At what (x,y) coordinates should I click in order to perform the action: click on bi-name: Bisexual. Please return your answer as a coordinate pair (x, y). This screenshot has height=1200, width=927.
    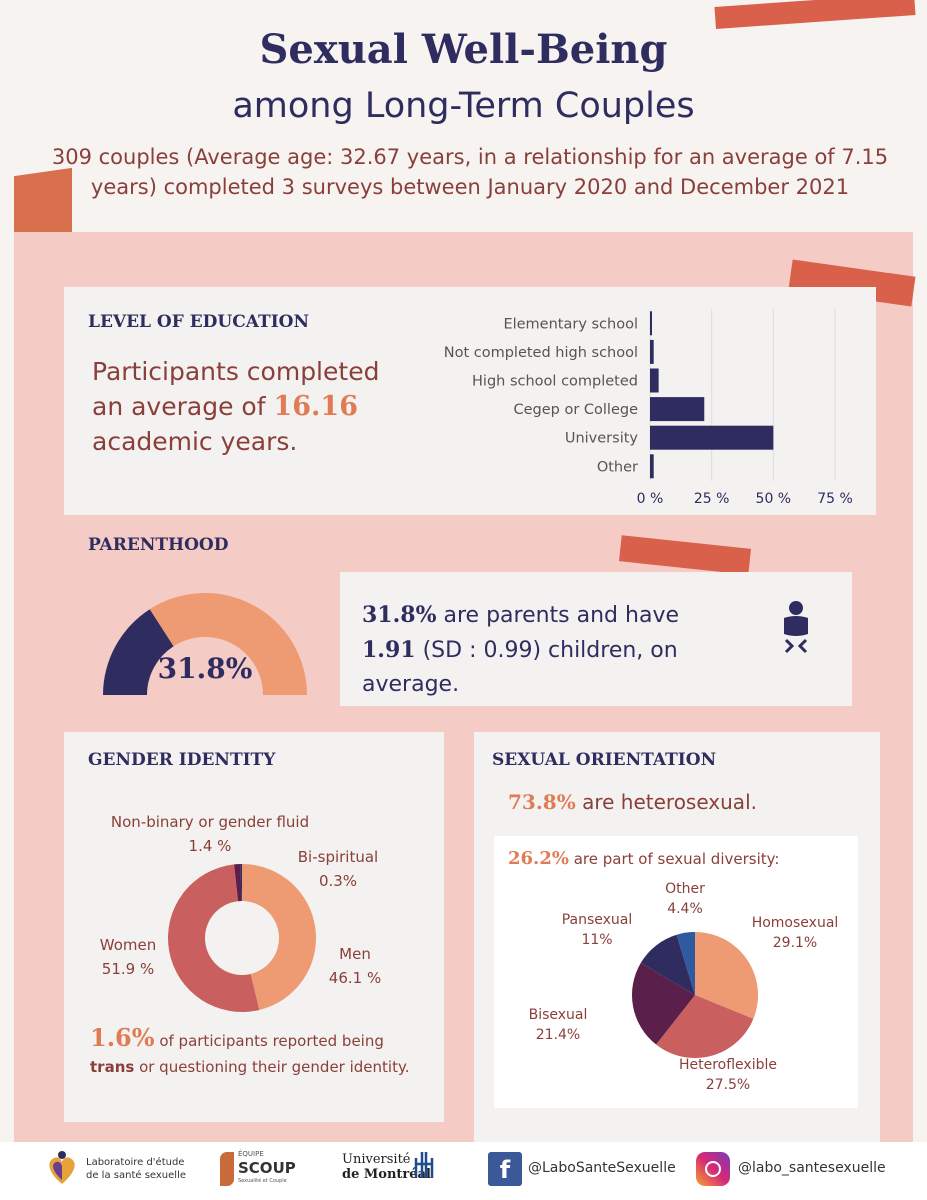
    Looking at the image, I should click on (558, 1015).